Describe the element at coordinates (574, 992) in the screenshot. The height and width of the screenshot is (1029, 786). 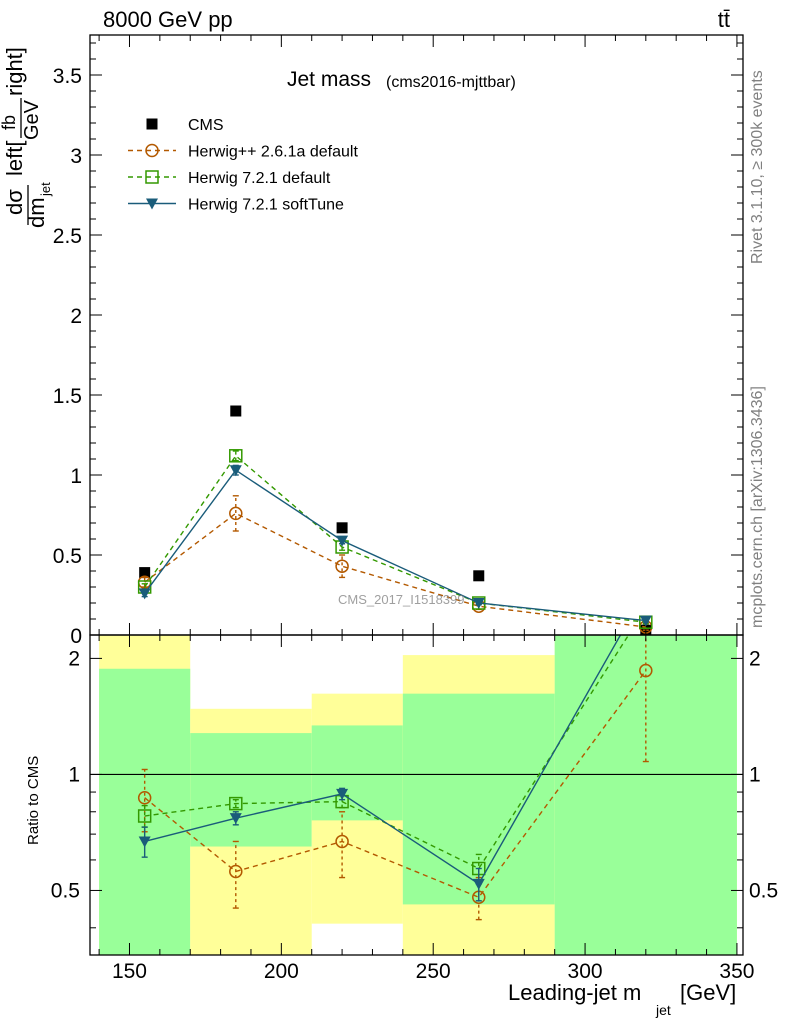
I see `svg-text: Leading-jet m` at that location.